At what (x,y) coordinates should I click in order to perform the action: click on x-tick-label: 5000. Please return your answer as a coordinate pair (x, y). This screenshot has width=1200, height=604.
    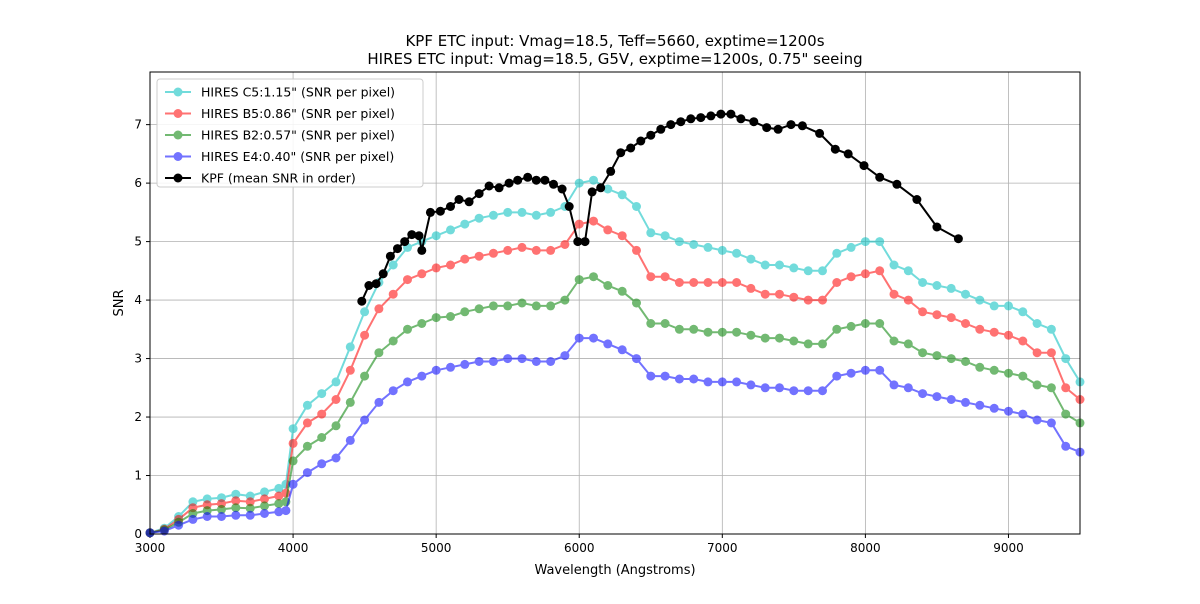
    Looking at the image, I should click on (436, 548).